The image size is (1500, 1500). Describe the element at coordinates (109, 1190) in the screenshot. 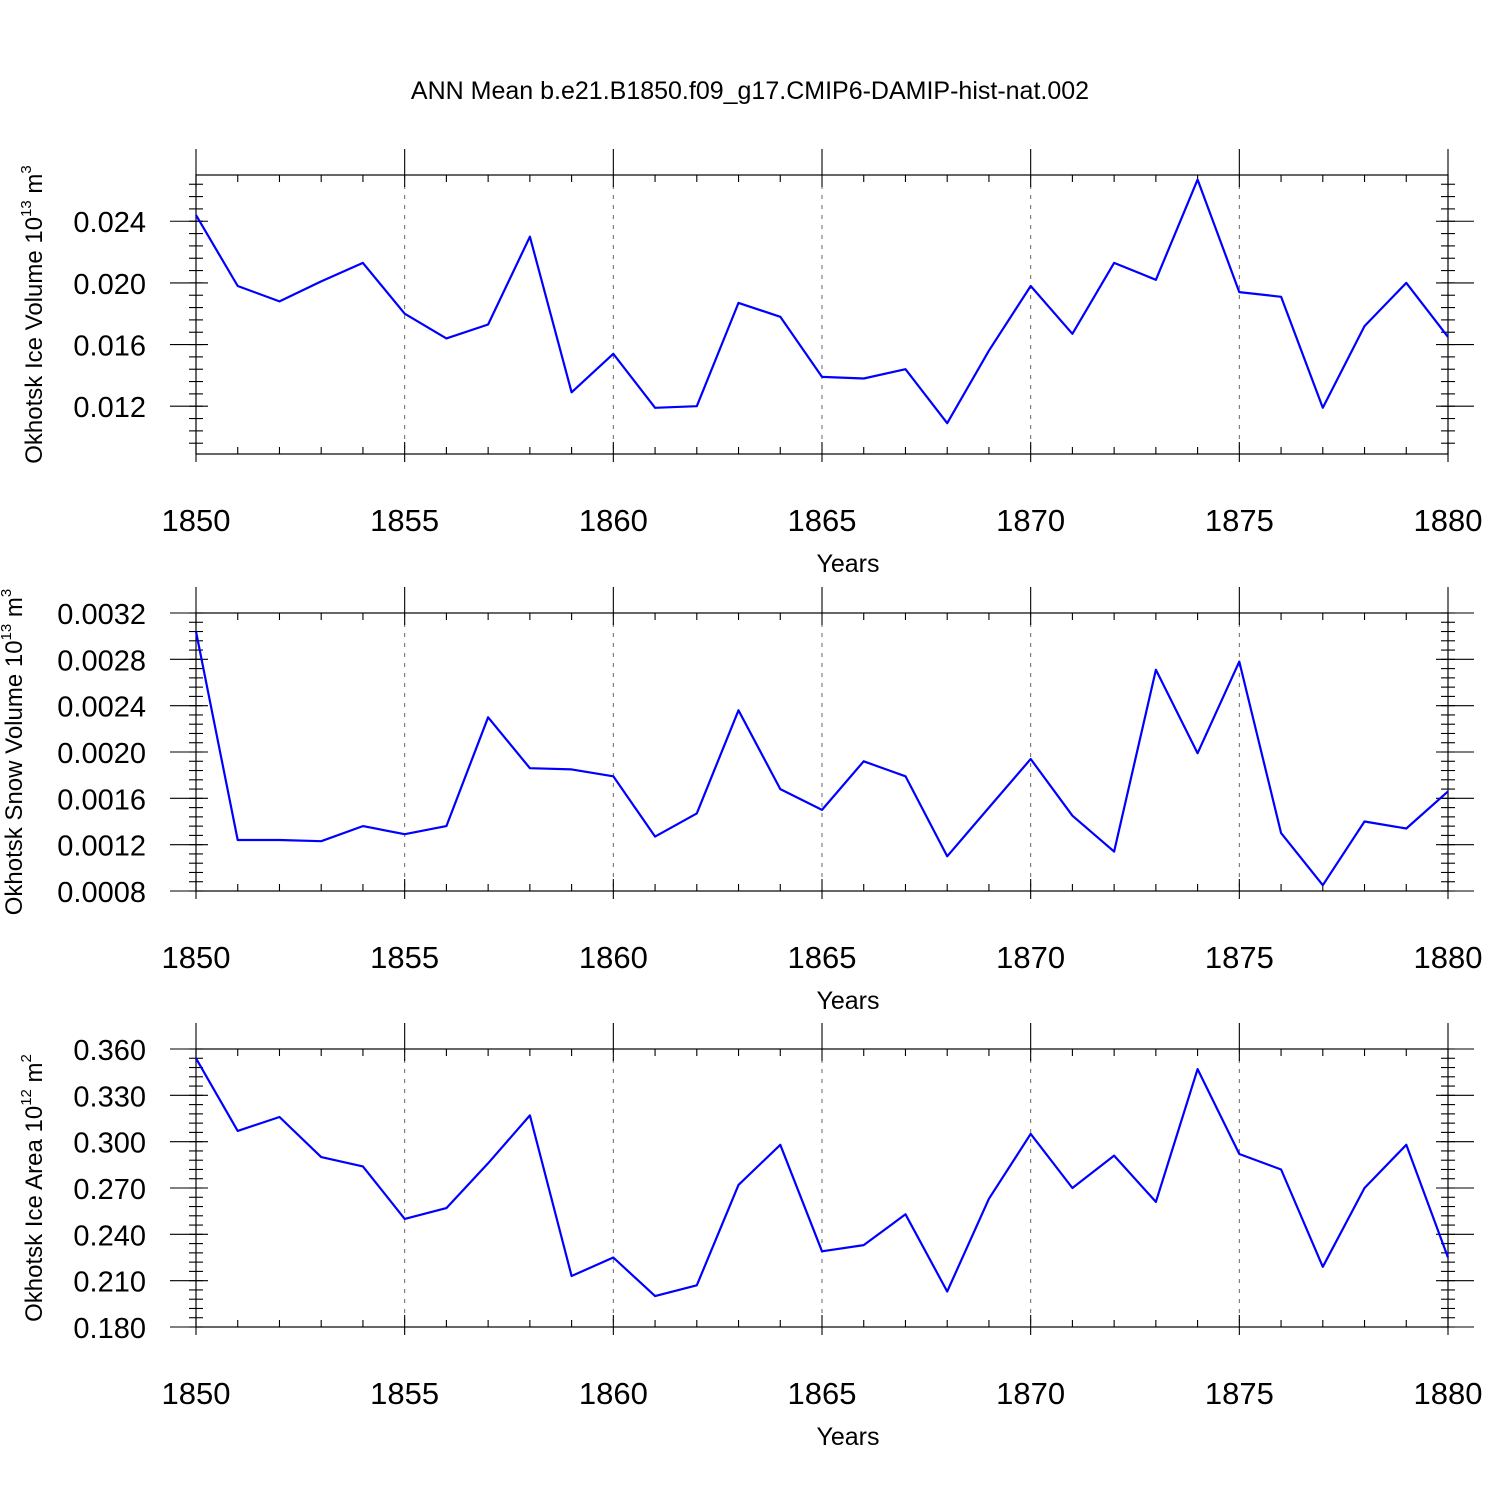

I see `y-tick-label: 0.270` at that location.